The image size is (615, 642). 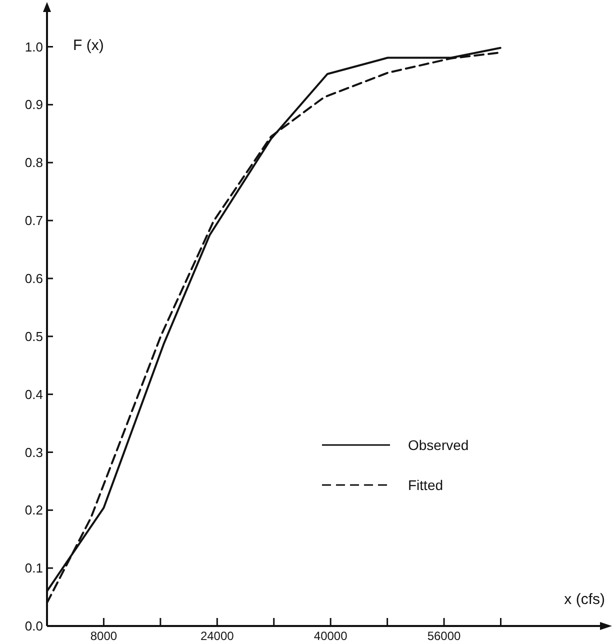 What do you see at coordinates (33, 452) in the screenshot?
I see `y-tick-label: 0.3` at bounding box center [33, 452].